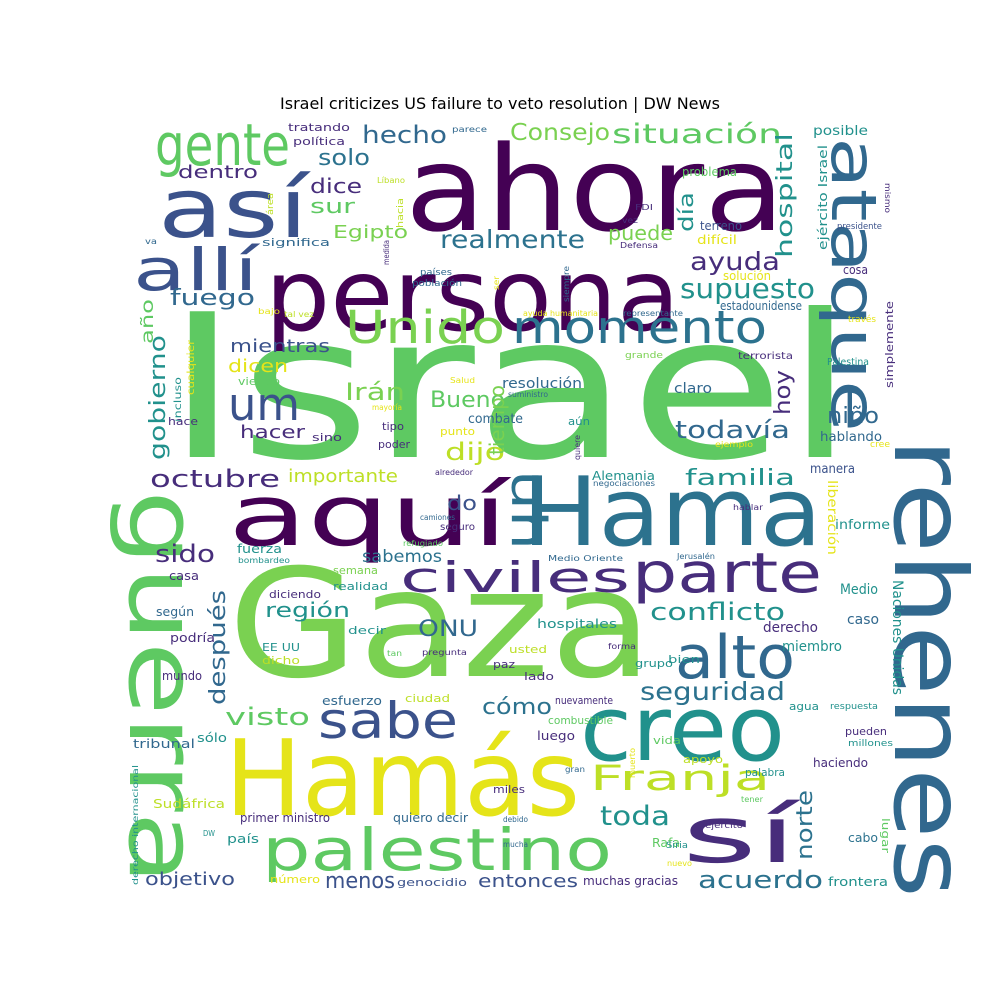 The width and height of the screenshot is (1000, 1000). I want to click on word: Egipto, so click(370, 232).